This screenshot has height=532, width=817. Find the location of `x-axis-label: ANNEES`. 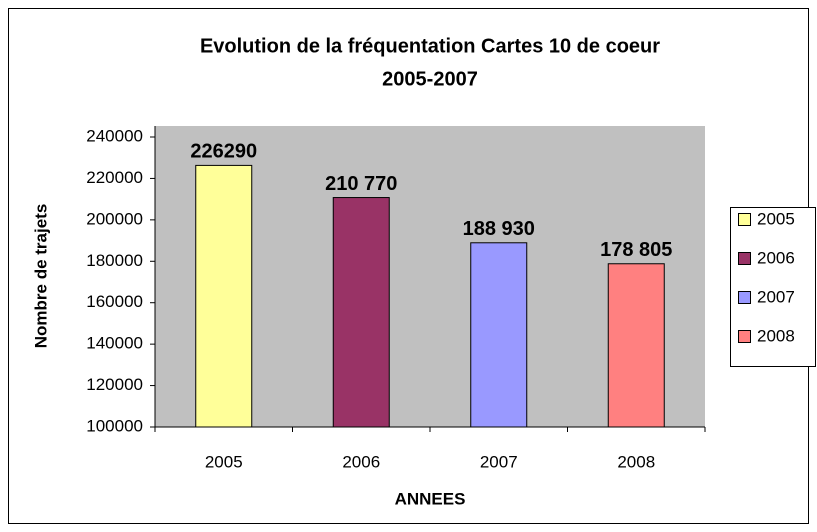

x-axis-label: ANNEES is located at coordinates (430, 498).